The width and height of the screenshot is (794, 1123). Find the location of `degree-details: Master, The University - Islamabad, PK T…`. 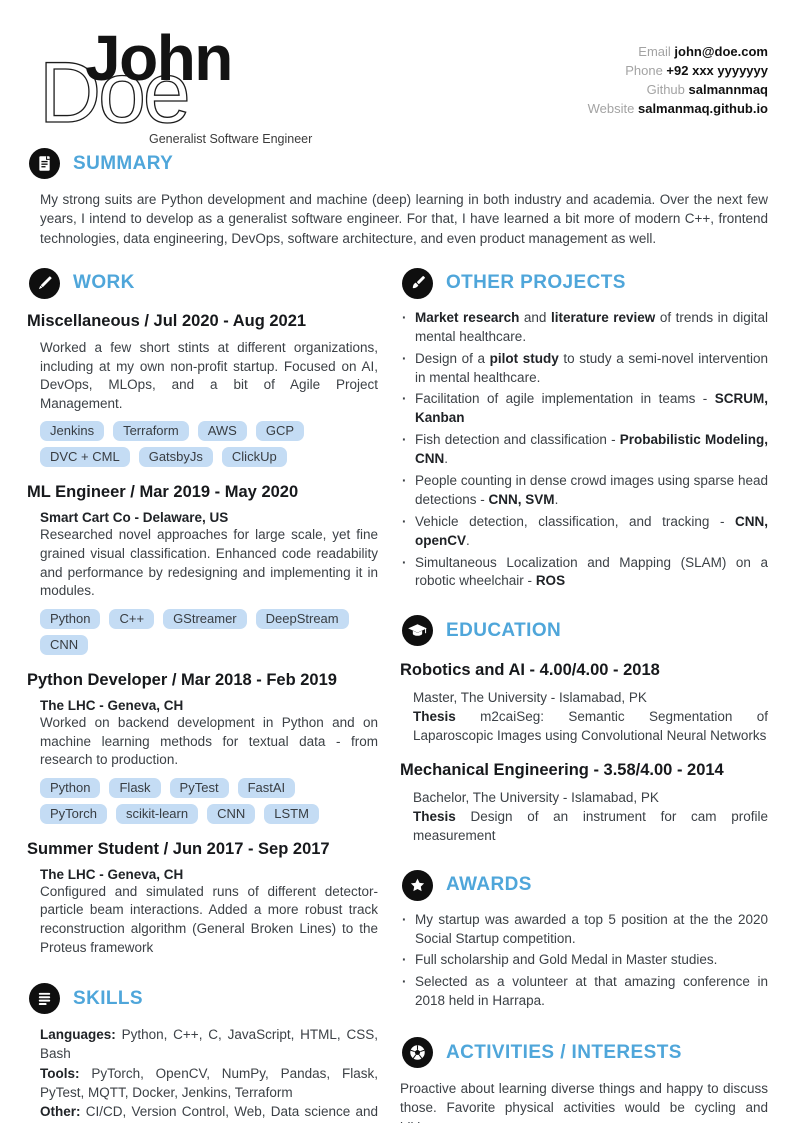

degree-details: Master, The University - Islamabad, PK T… is located at coordinates (590, 717).